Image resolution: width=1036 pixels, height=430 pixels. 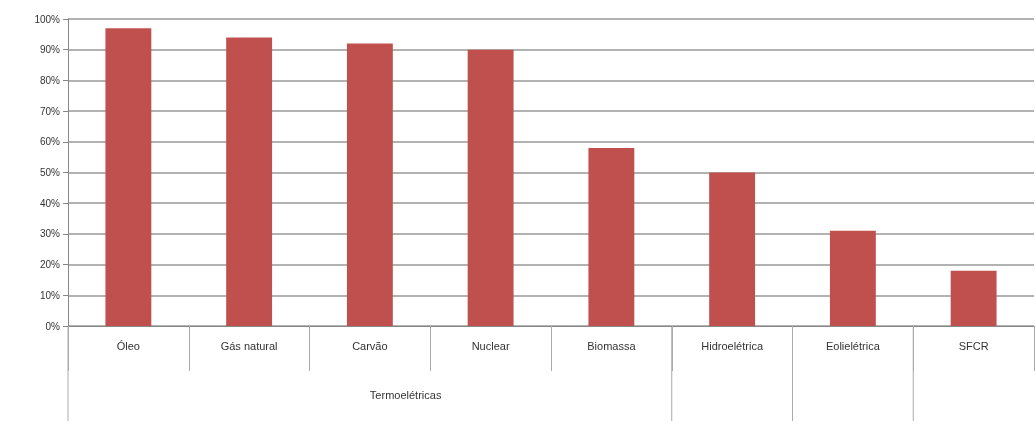 What do you see at coordinates (50, 203) in the screenshot?
I see `y-tick-label: 40%` at bounding box center [50, 203].